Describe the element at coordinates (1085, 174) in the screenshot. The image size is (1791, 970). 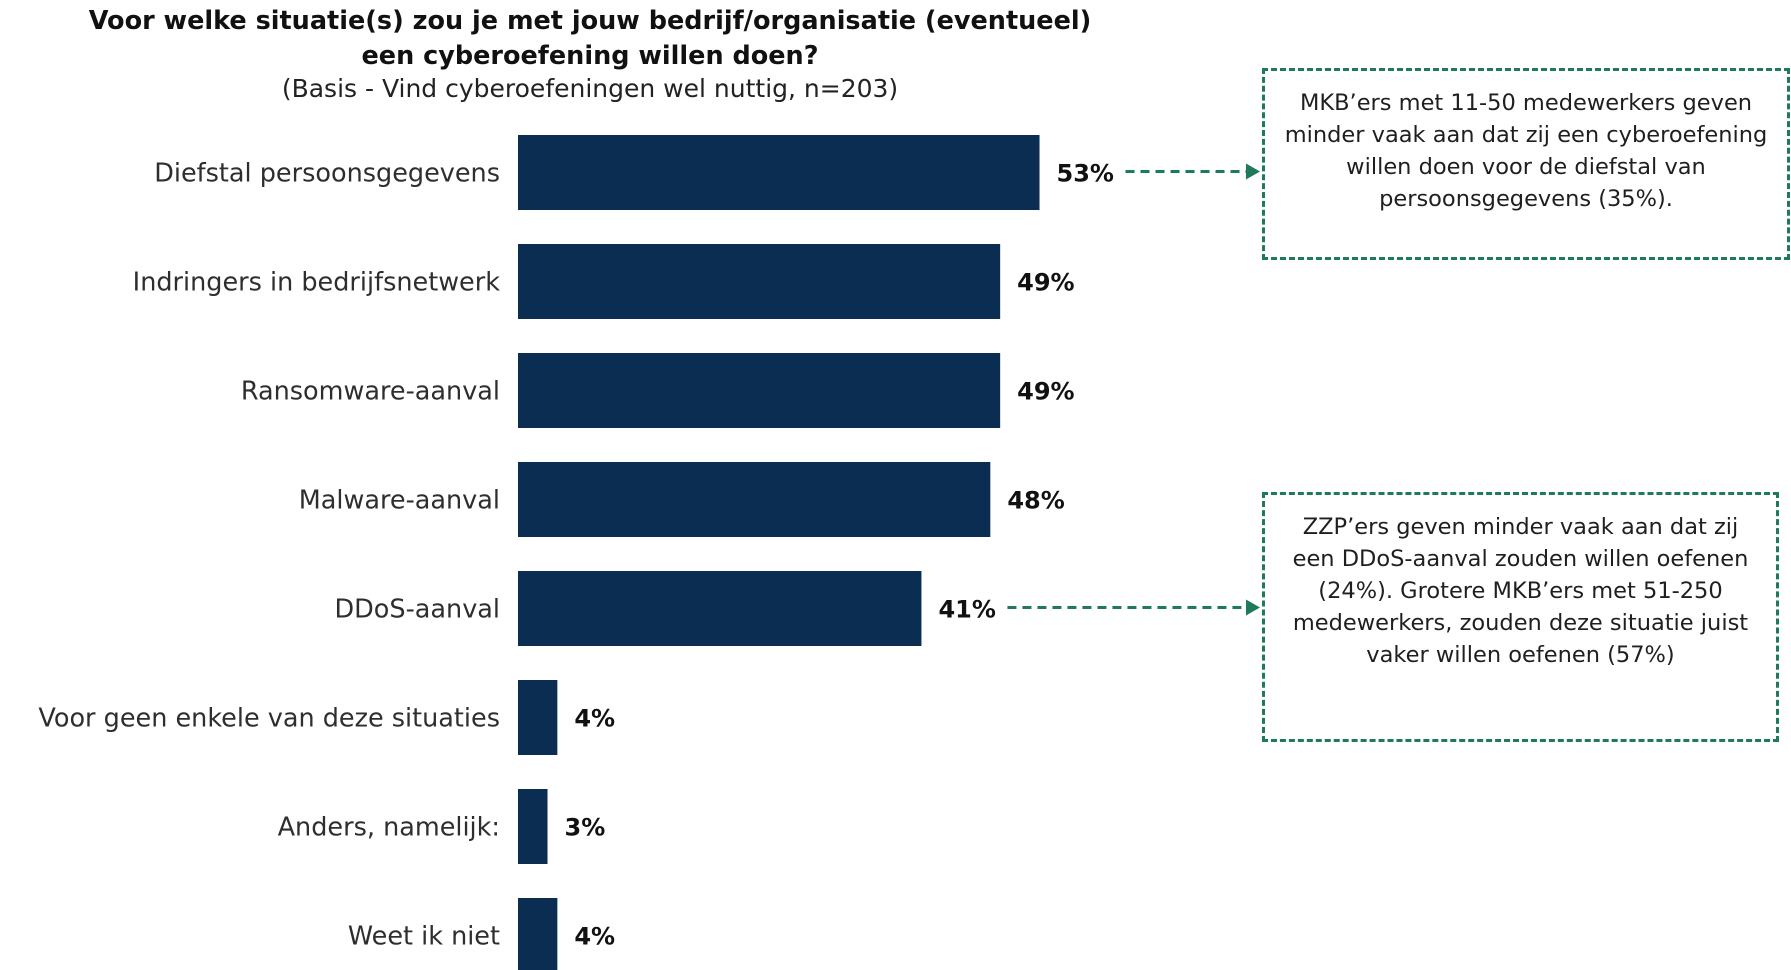
I see `value-label: 53%` at that location.